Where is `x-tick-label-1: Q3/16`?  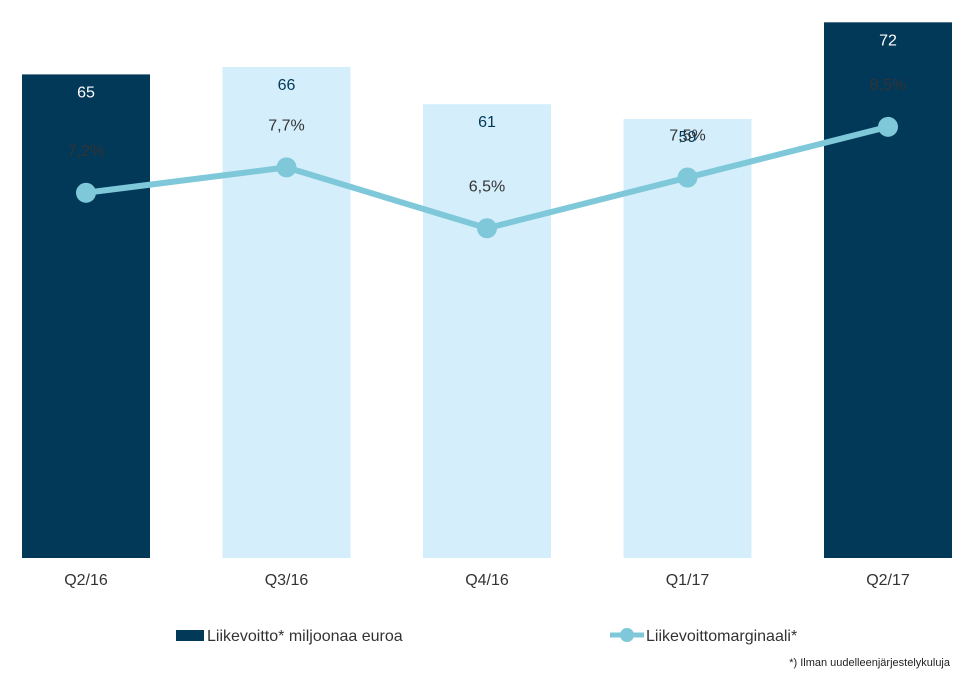
x-tick-label-1: Q3/16 is located at coordinates (287, 580).